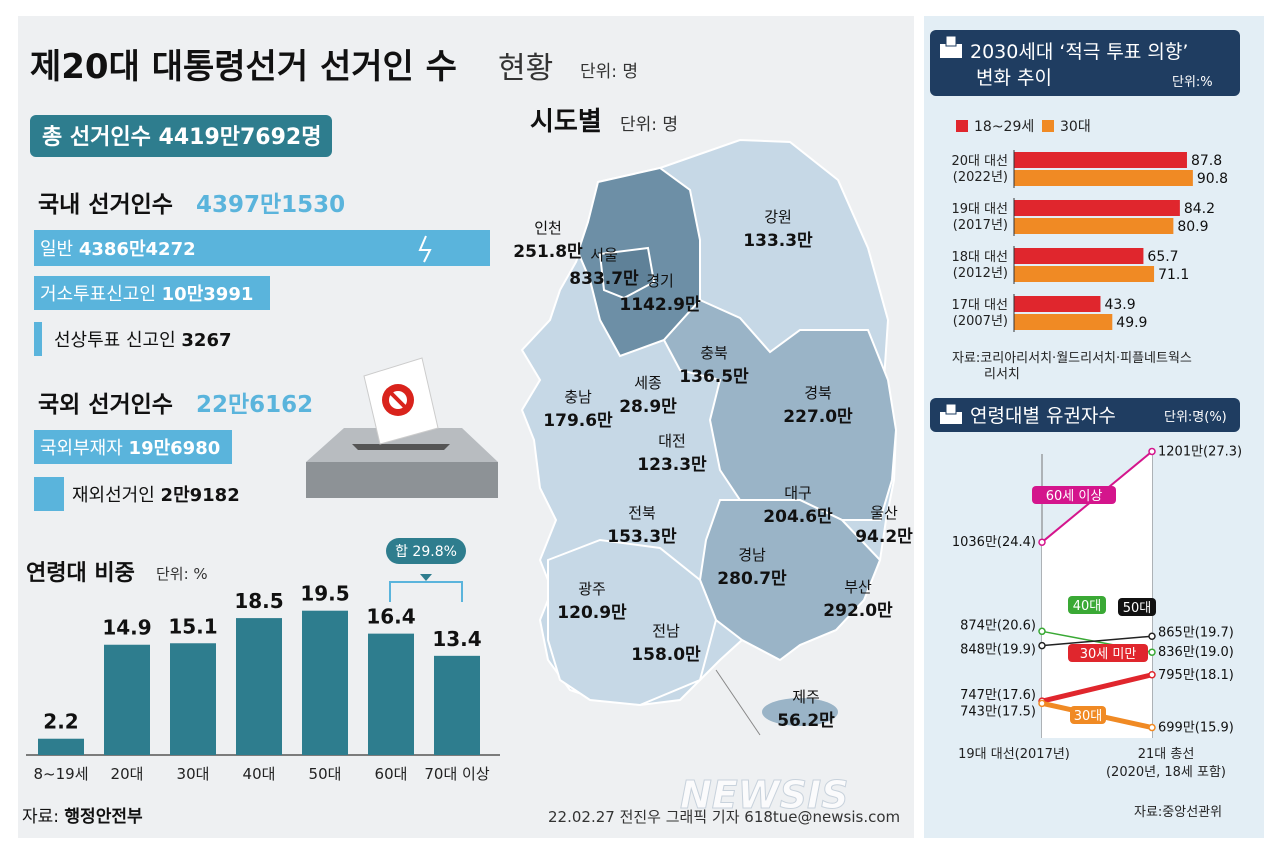  Describe the element at coordinates (998, 711) in the screenshot. I see `voters-label-left-4: 743만(17.5)` at that location.